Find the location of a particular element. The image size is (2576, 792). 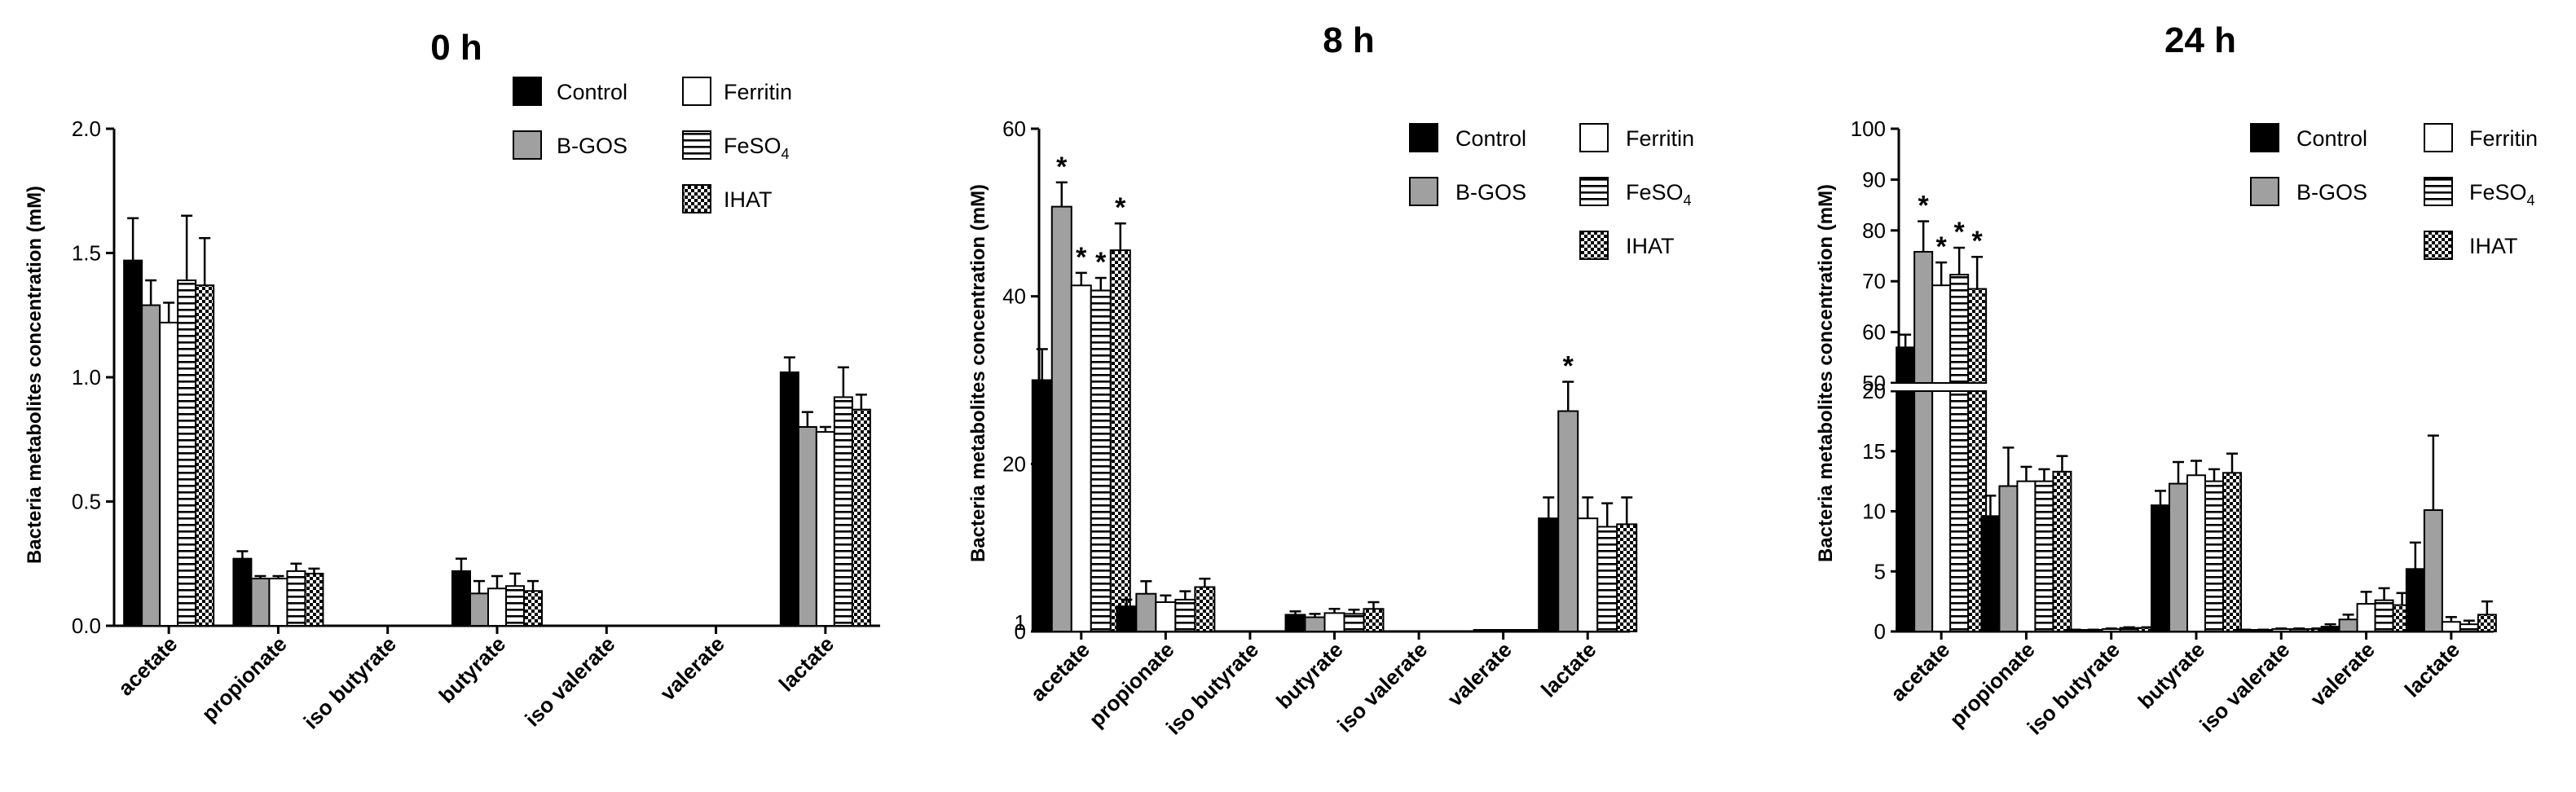

axis-break-gap is located at coordinates (1931, 387).